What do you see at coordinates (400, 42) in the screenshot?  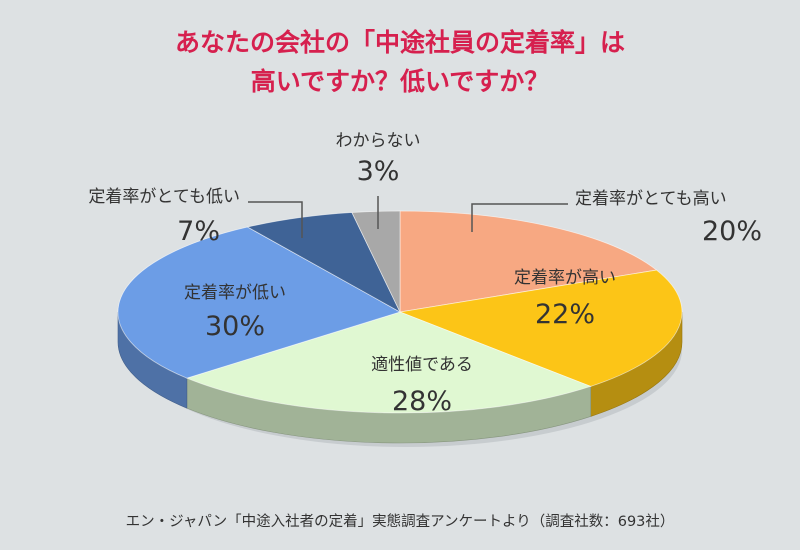 I see `chart-title-line-1: あなたの会社の「中途社員の定着率」は` at bounding box center [400, 42].